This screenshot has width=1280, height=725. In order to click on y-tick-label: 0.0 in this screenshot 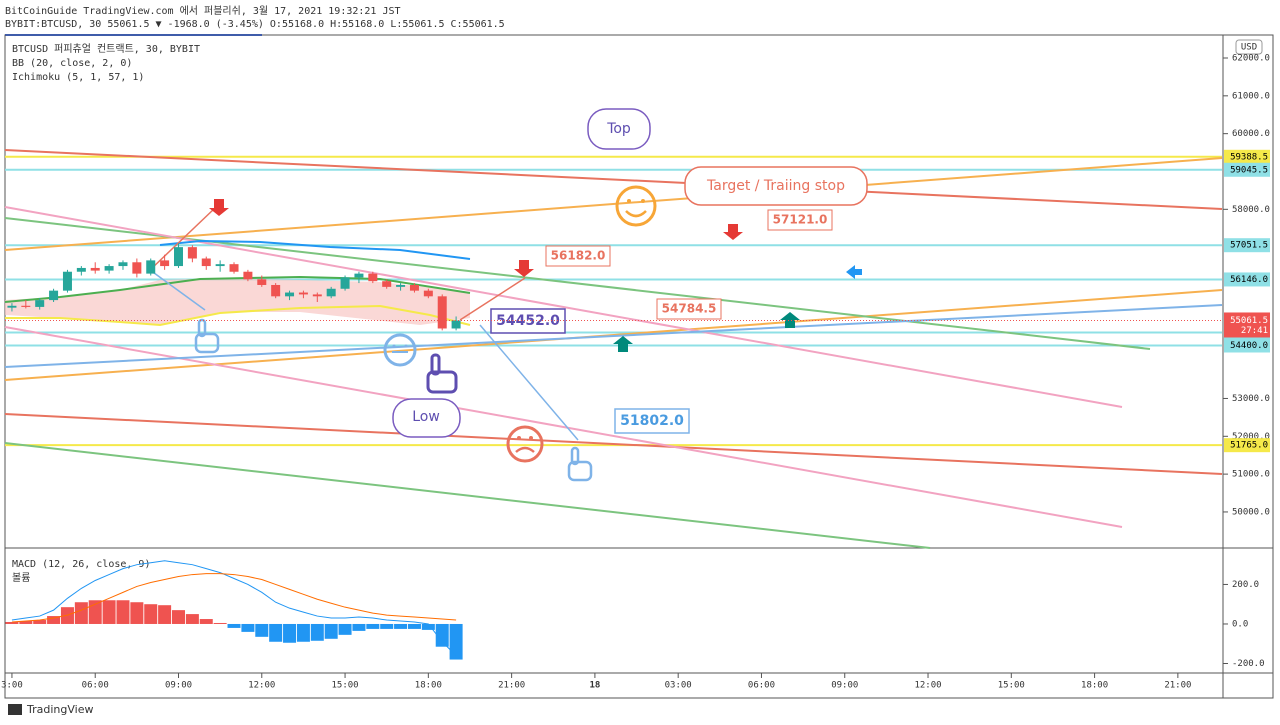, I will do `click(1240, 624)`.